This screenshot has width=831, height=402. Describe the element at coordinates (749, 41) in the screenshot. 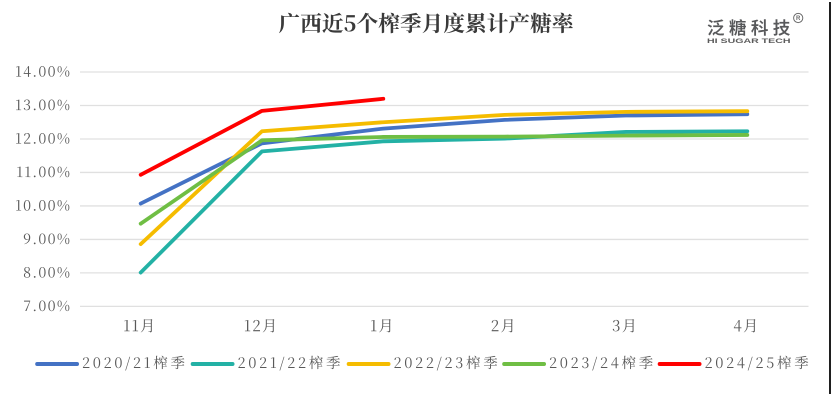

I see `svg-text: HI SUGAR TECH` at that location.